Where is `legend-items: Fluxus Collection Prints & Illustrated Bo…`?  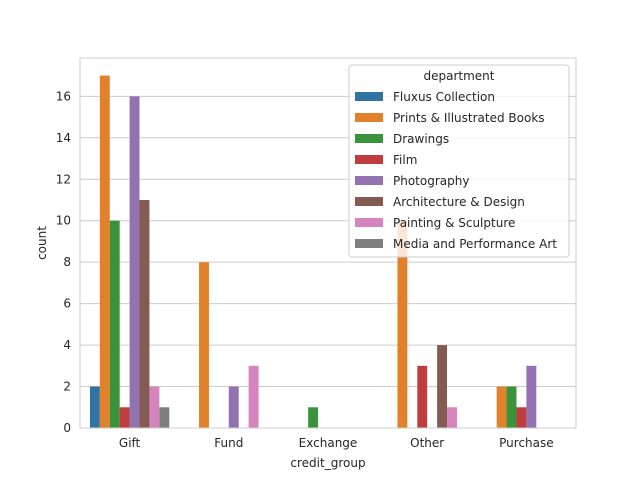
legend-items: Fluxus Collection Prints & Illustrated Bo… is located at coordinates (456, 170).